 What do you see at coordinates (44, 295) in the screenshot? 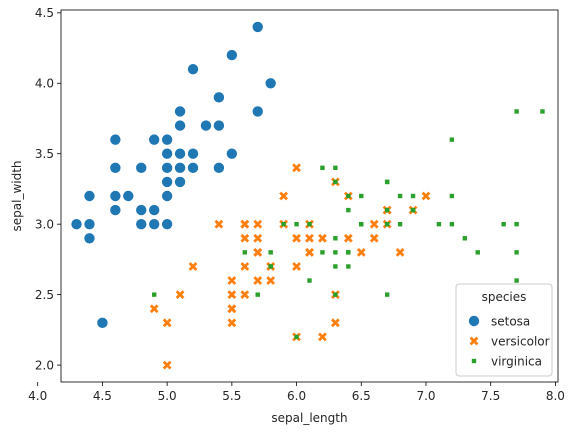
I see `y-tick-label: 2.5` at bounding box center [44, 295].